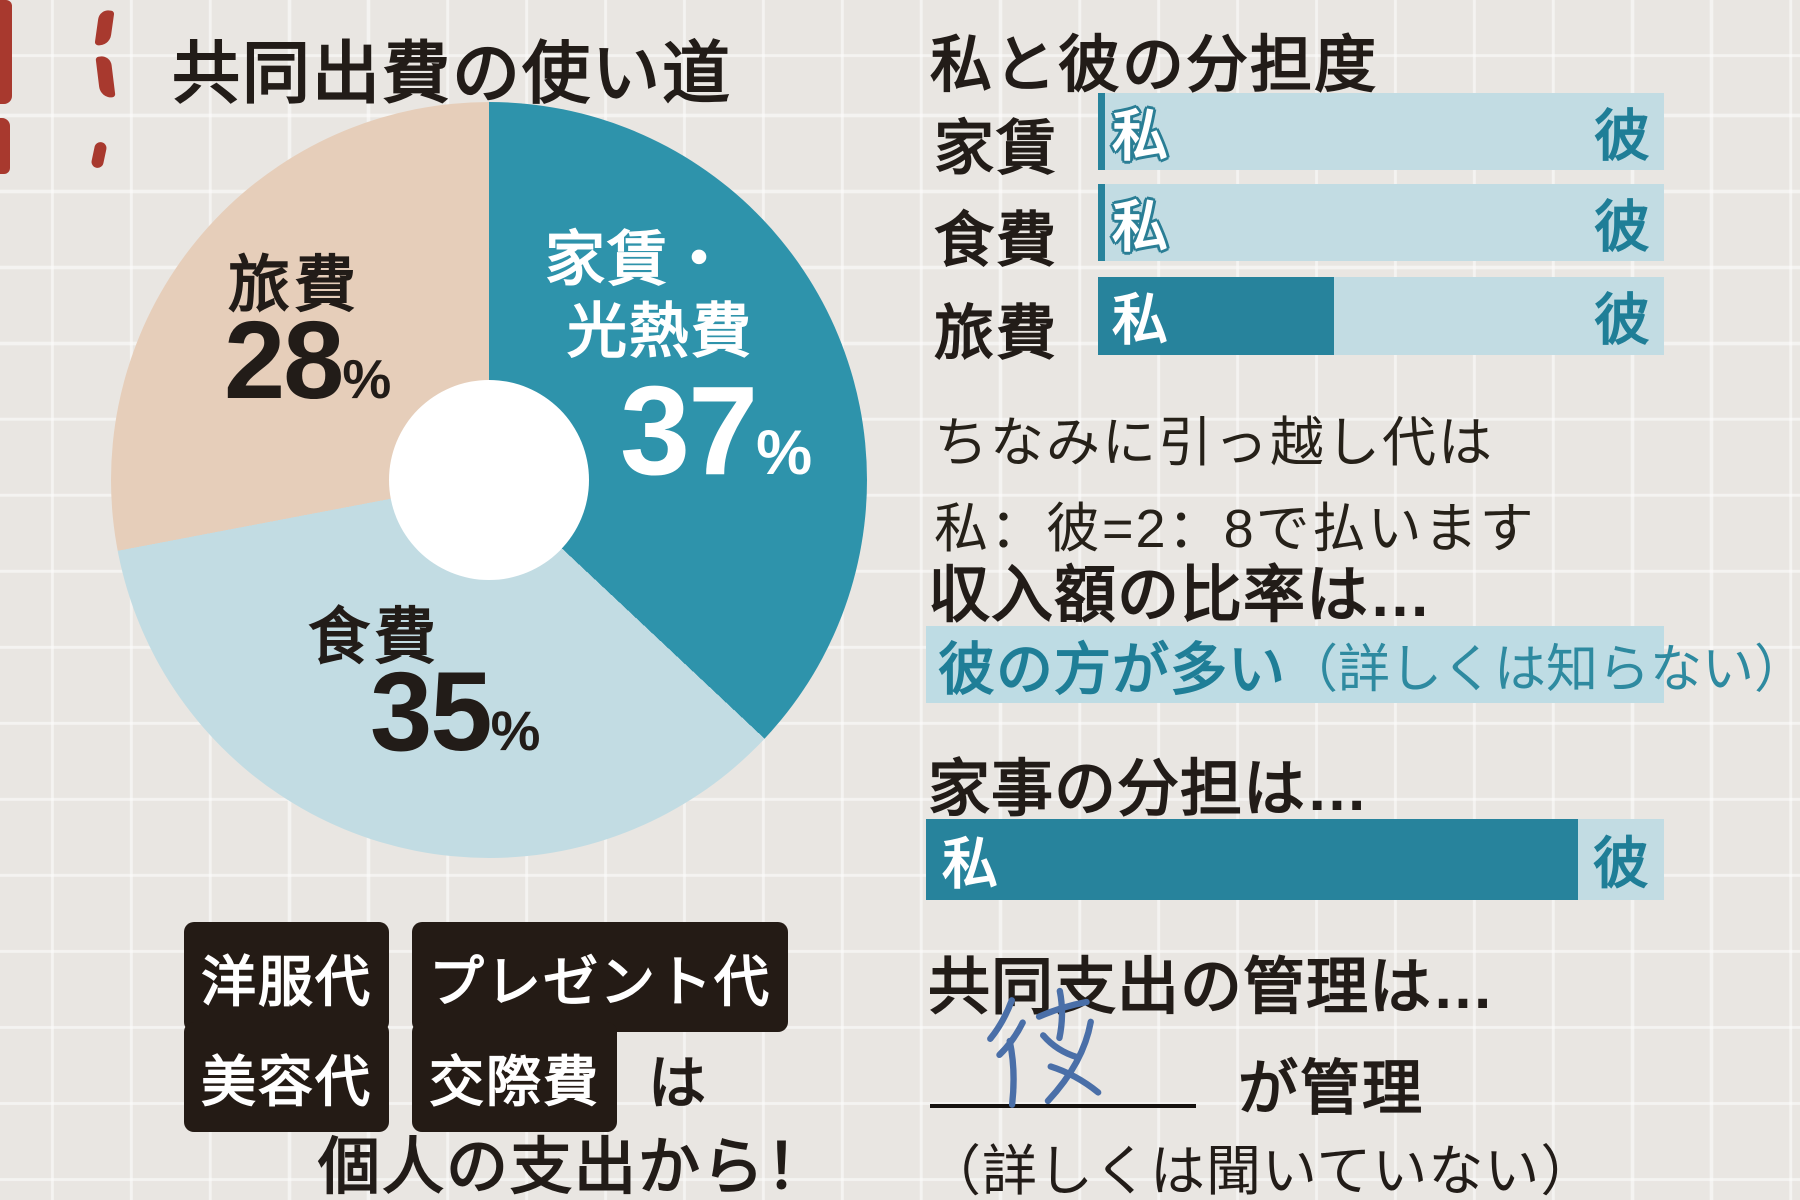 The height and width of the screenshot is (1200, 1800). I want to click on chores-bar: 彼 私, so click(1295, 859).